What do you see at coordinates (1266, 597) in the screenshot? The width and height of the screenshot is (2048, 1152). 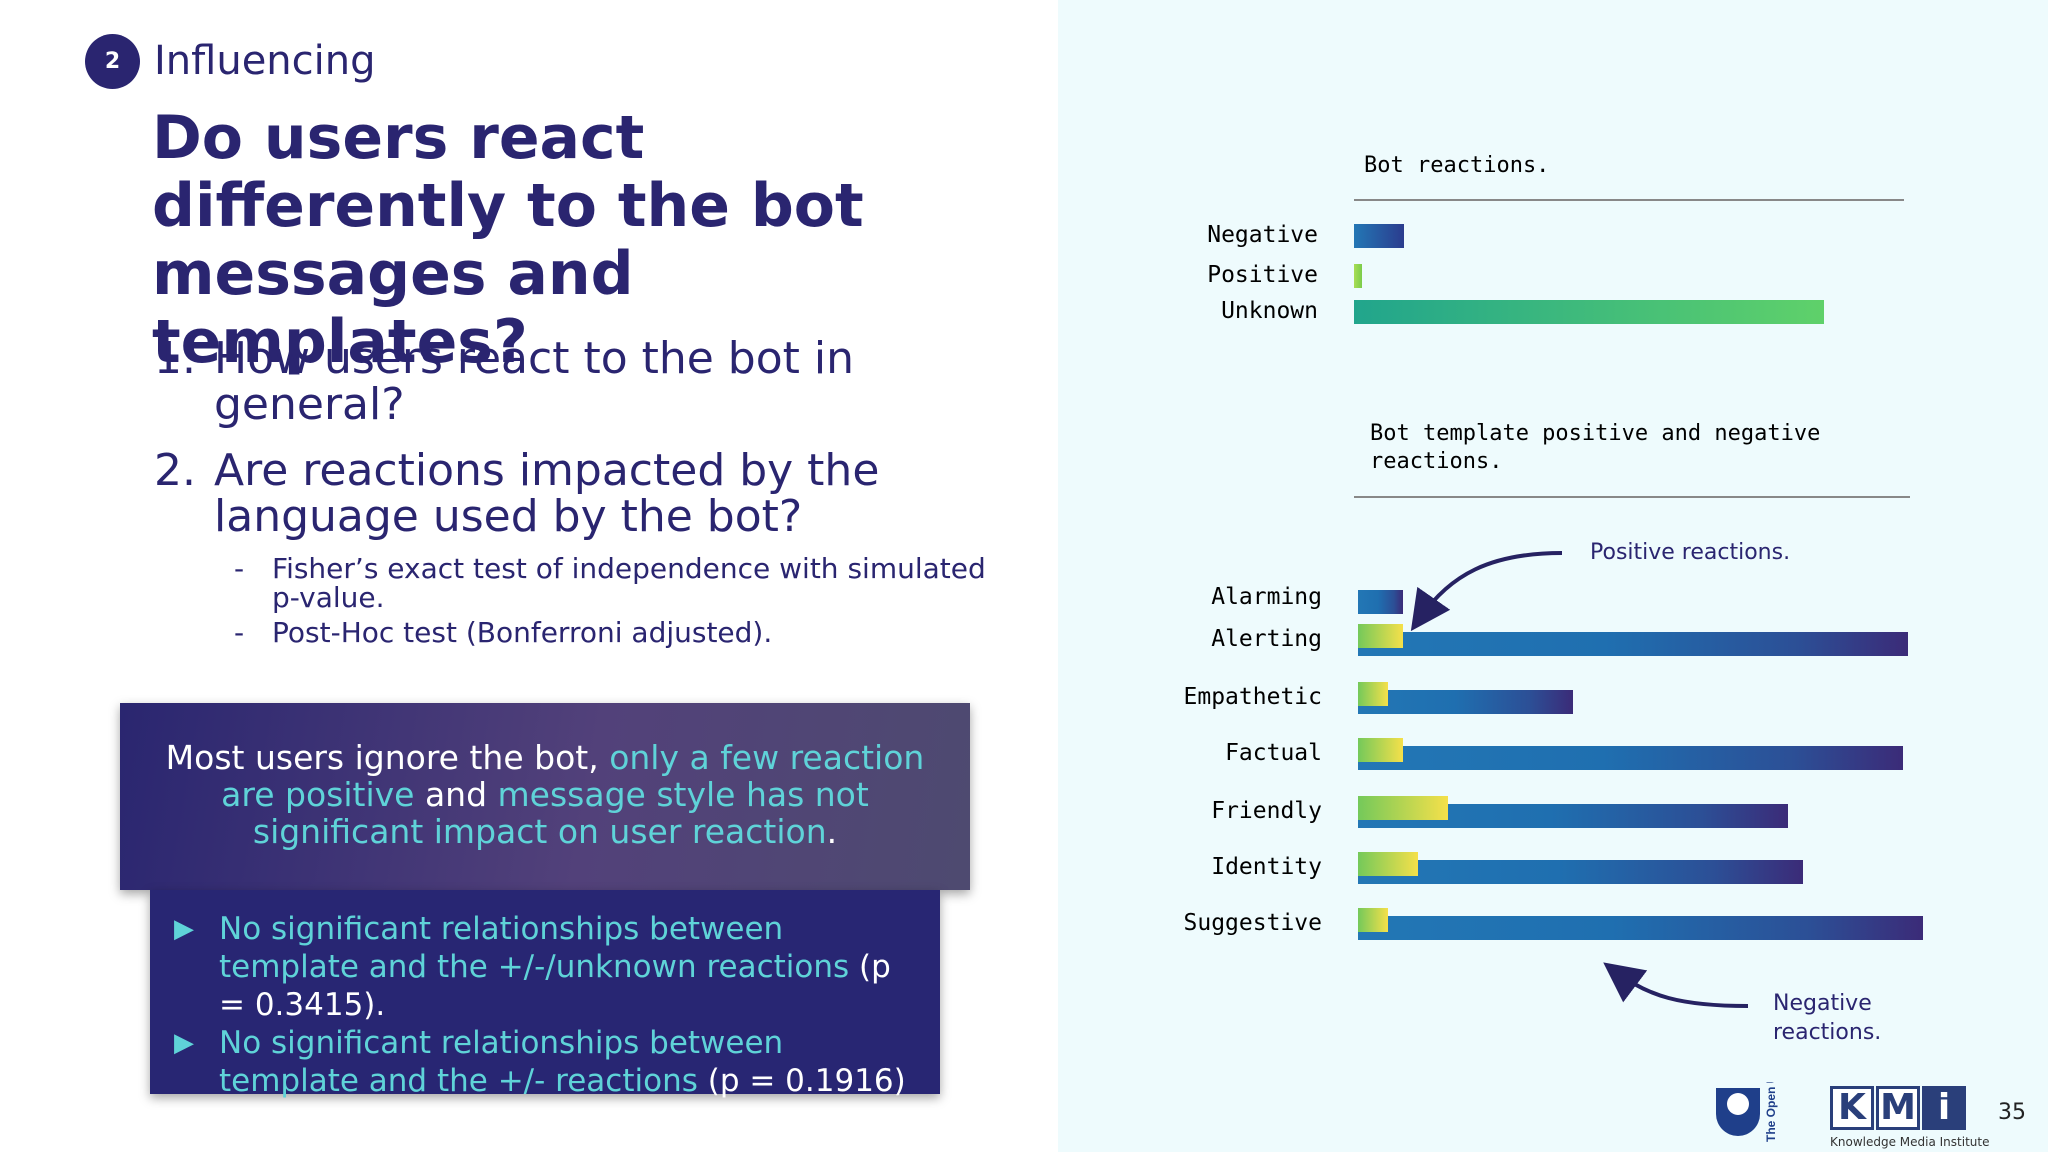 I see `category-label: Alarming` at bounding box center [1266, 597].